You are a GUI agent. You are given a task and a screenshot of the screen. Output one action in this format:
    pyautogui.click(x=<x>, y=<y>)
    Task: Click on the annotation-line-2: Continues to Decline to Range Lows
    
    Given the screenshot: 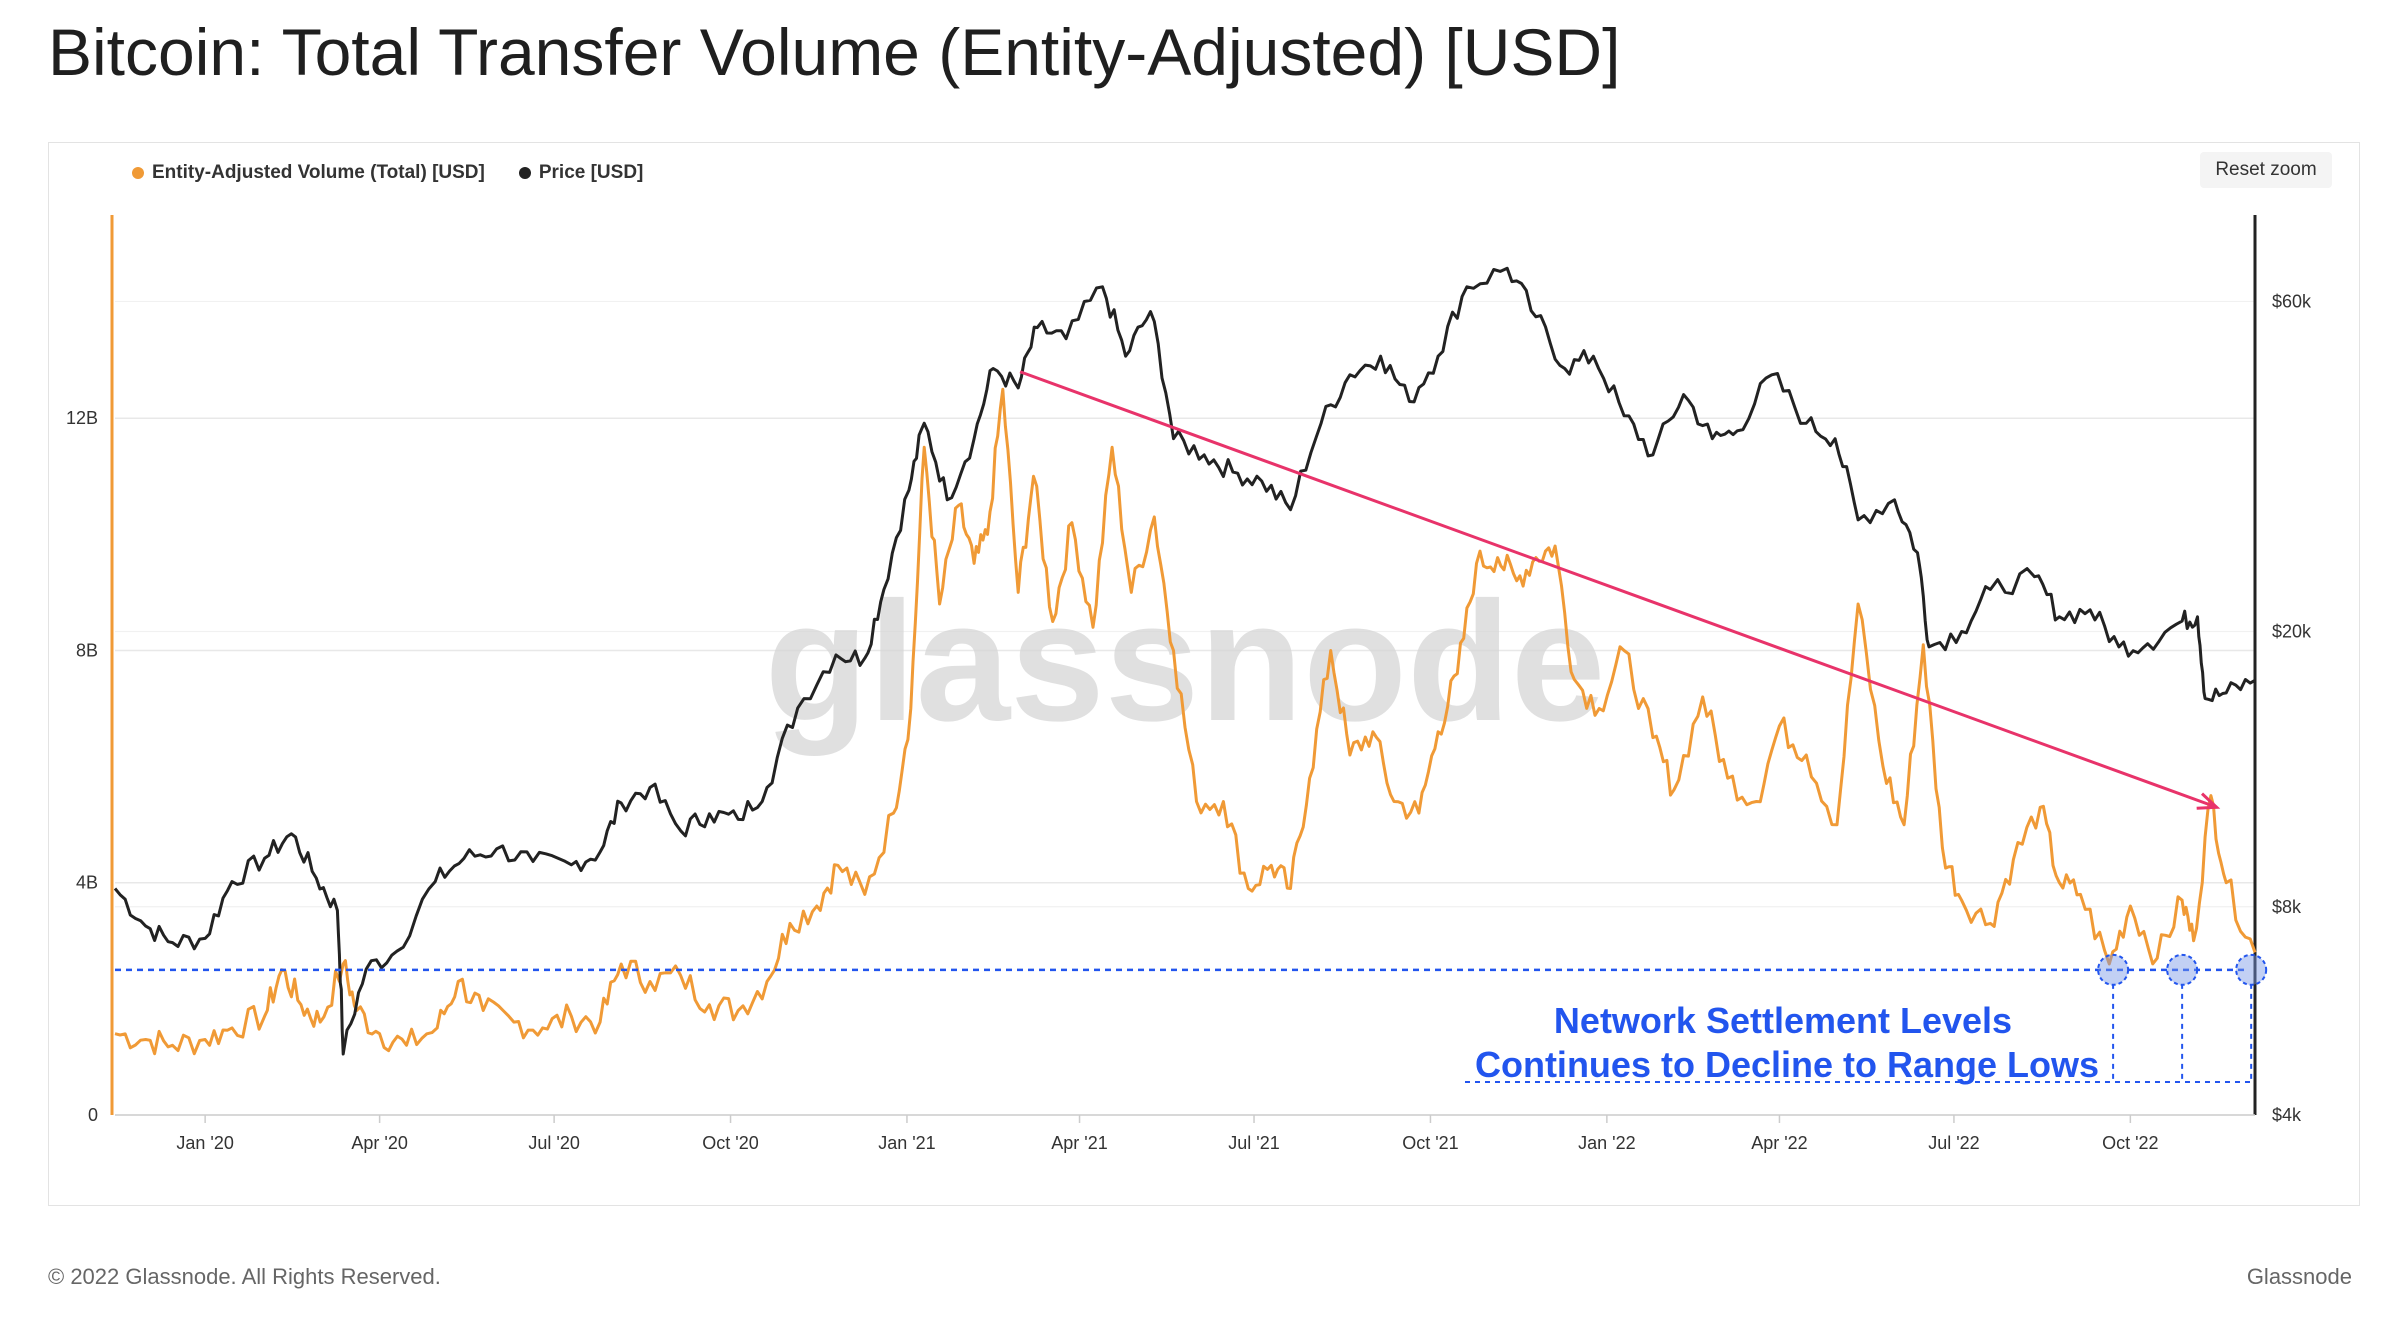 What is the action you would take?
    pyautogui.click(x=1787, y=1064)
    